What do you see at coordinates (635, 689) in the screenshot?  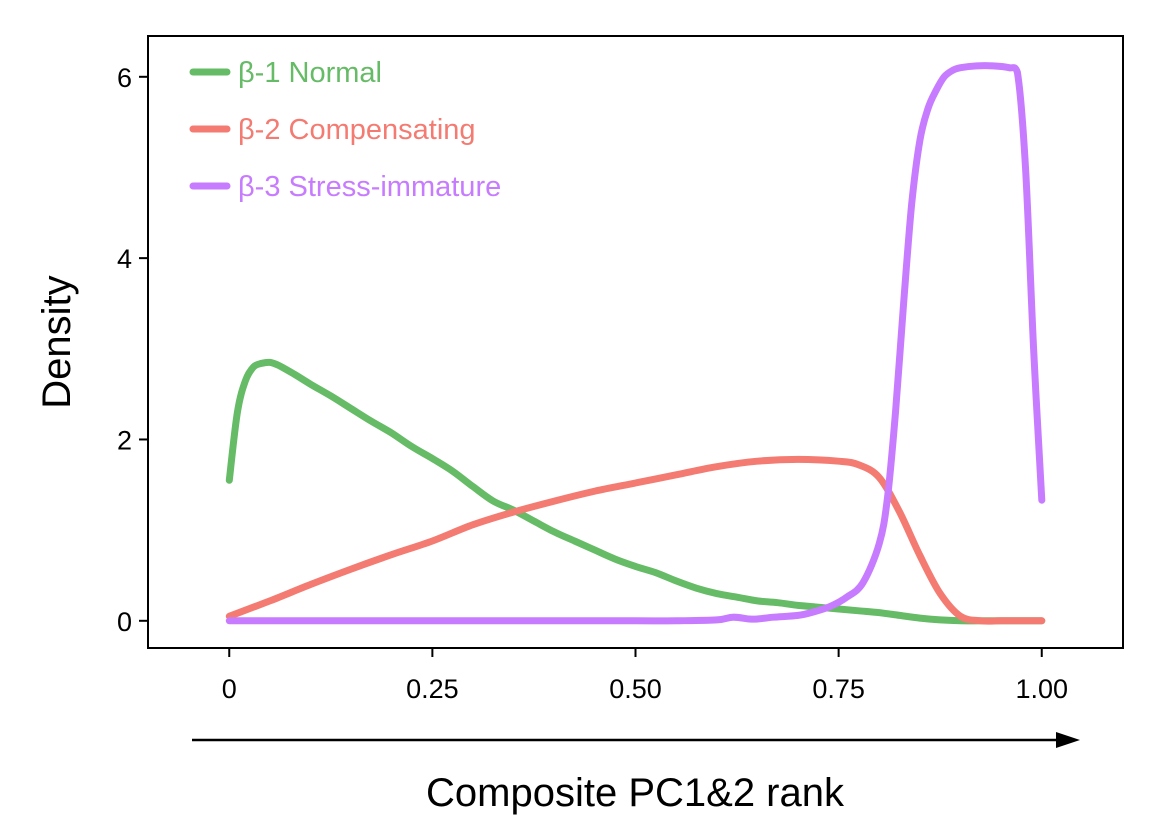 I see `x-tick-label: 0.50` at bounding box center [635, 689].